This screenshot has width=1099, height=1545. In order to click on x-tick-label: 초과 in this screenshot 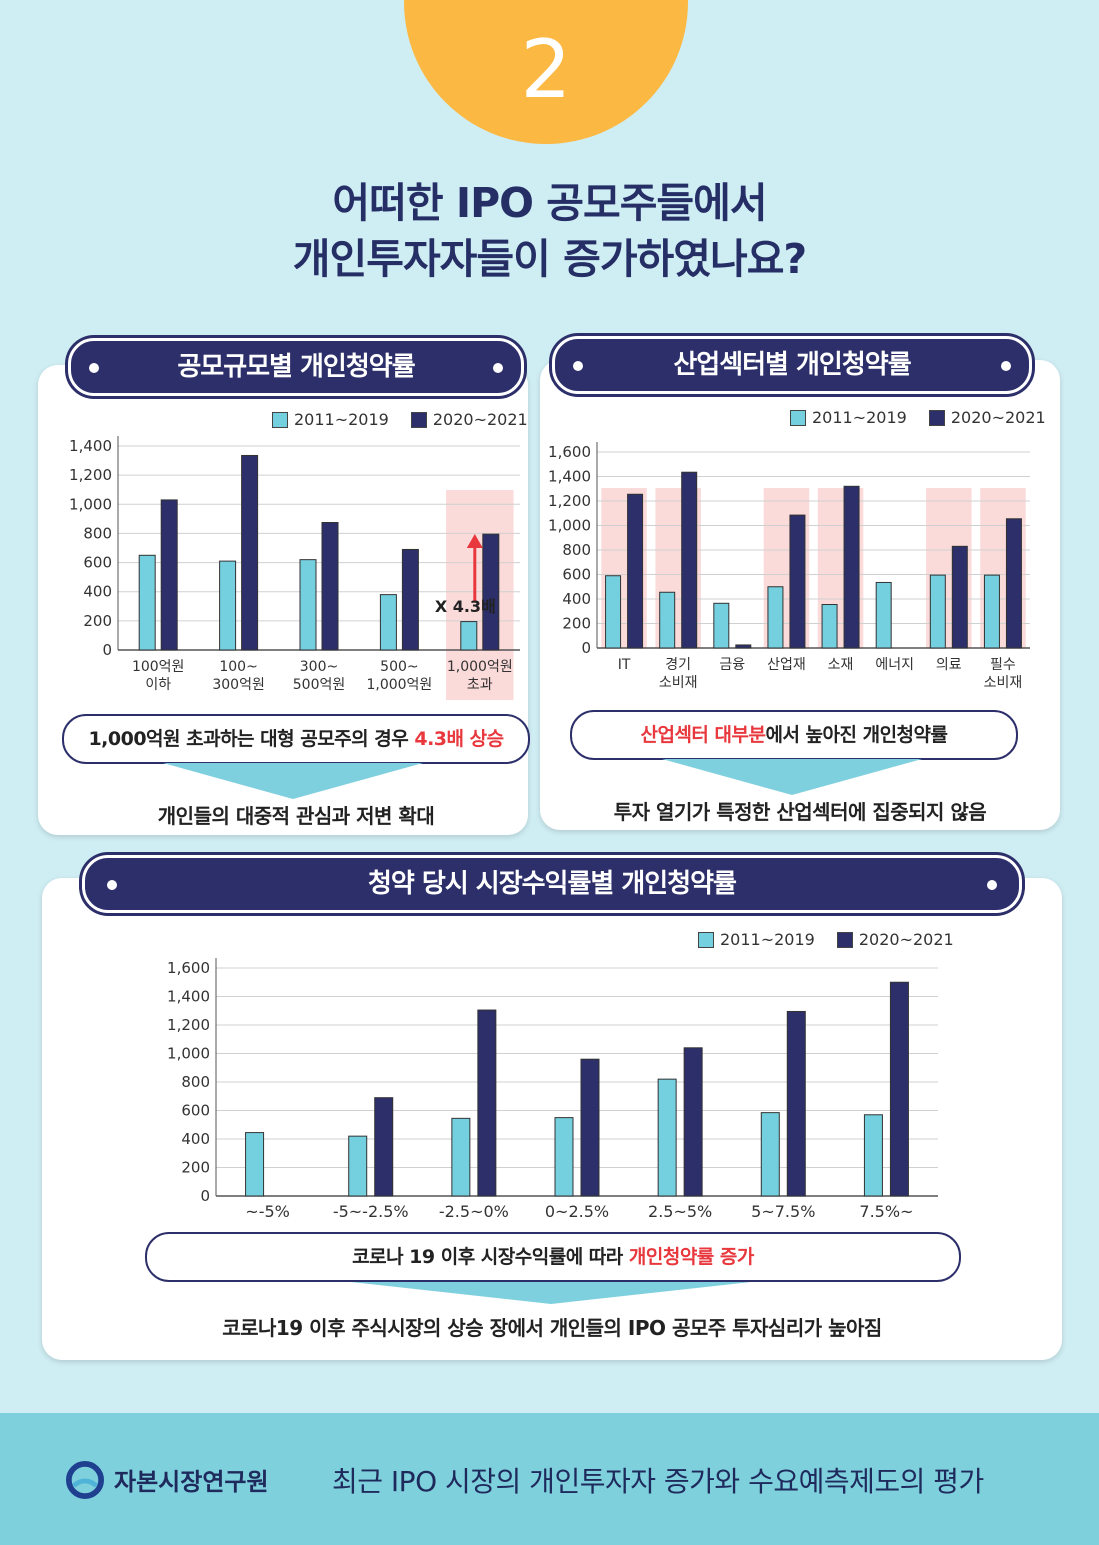, I will do `click(480, 685)`.